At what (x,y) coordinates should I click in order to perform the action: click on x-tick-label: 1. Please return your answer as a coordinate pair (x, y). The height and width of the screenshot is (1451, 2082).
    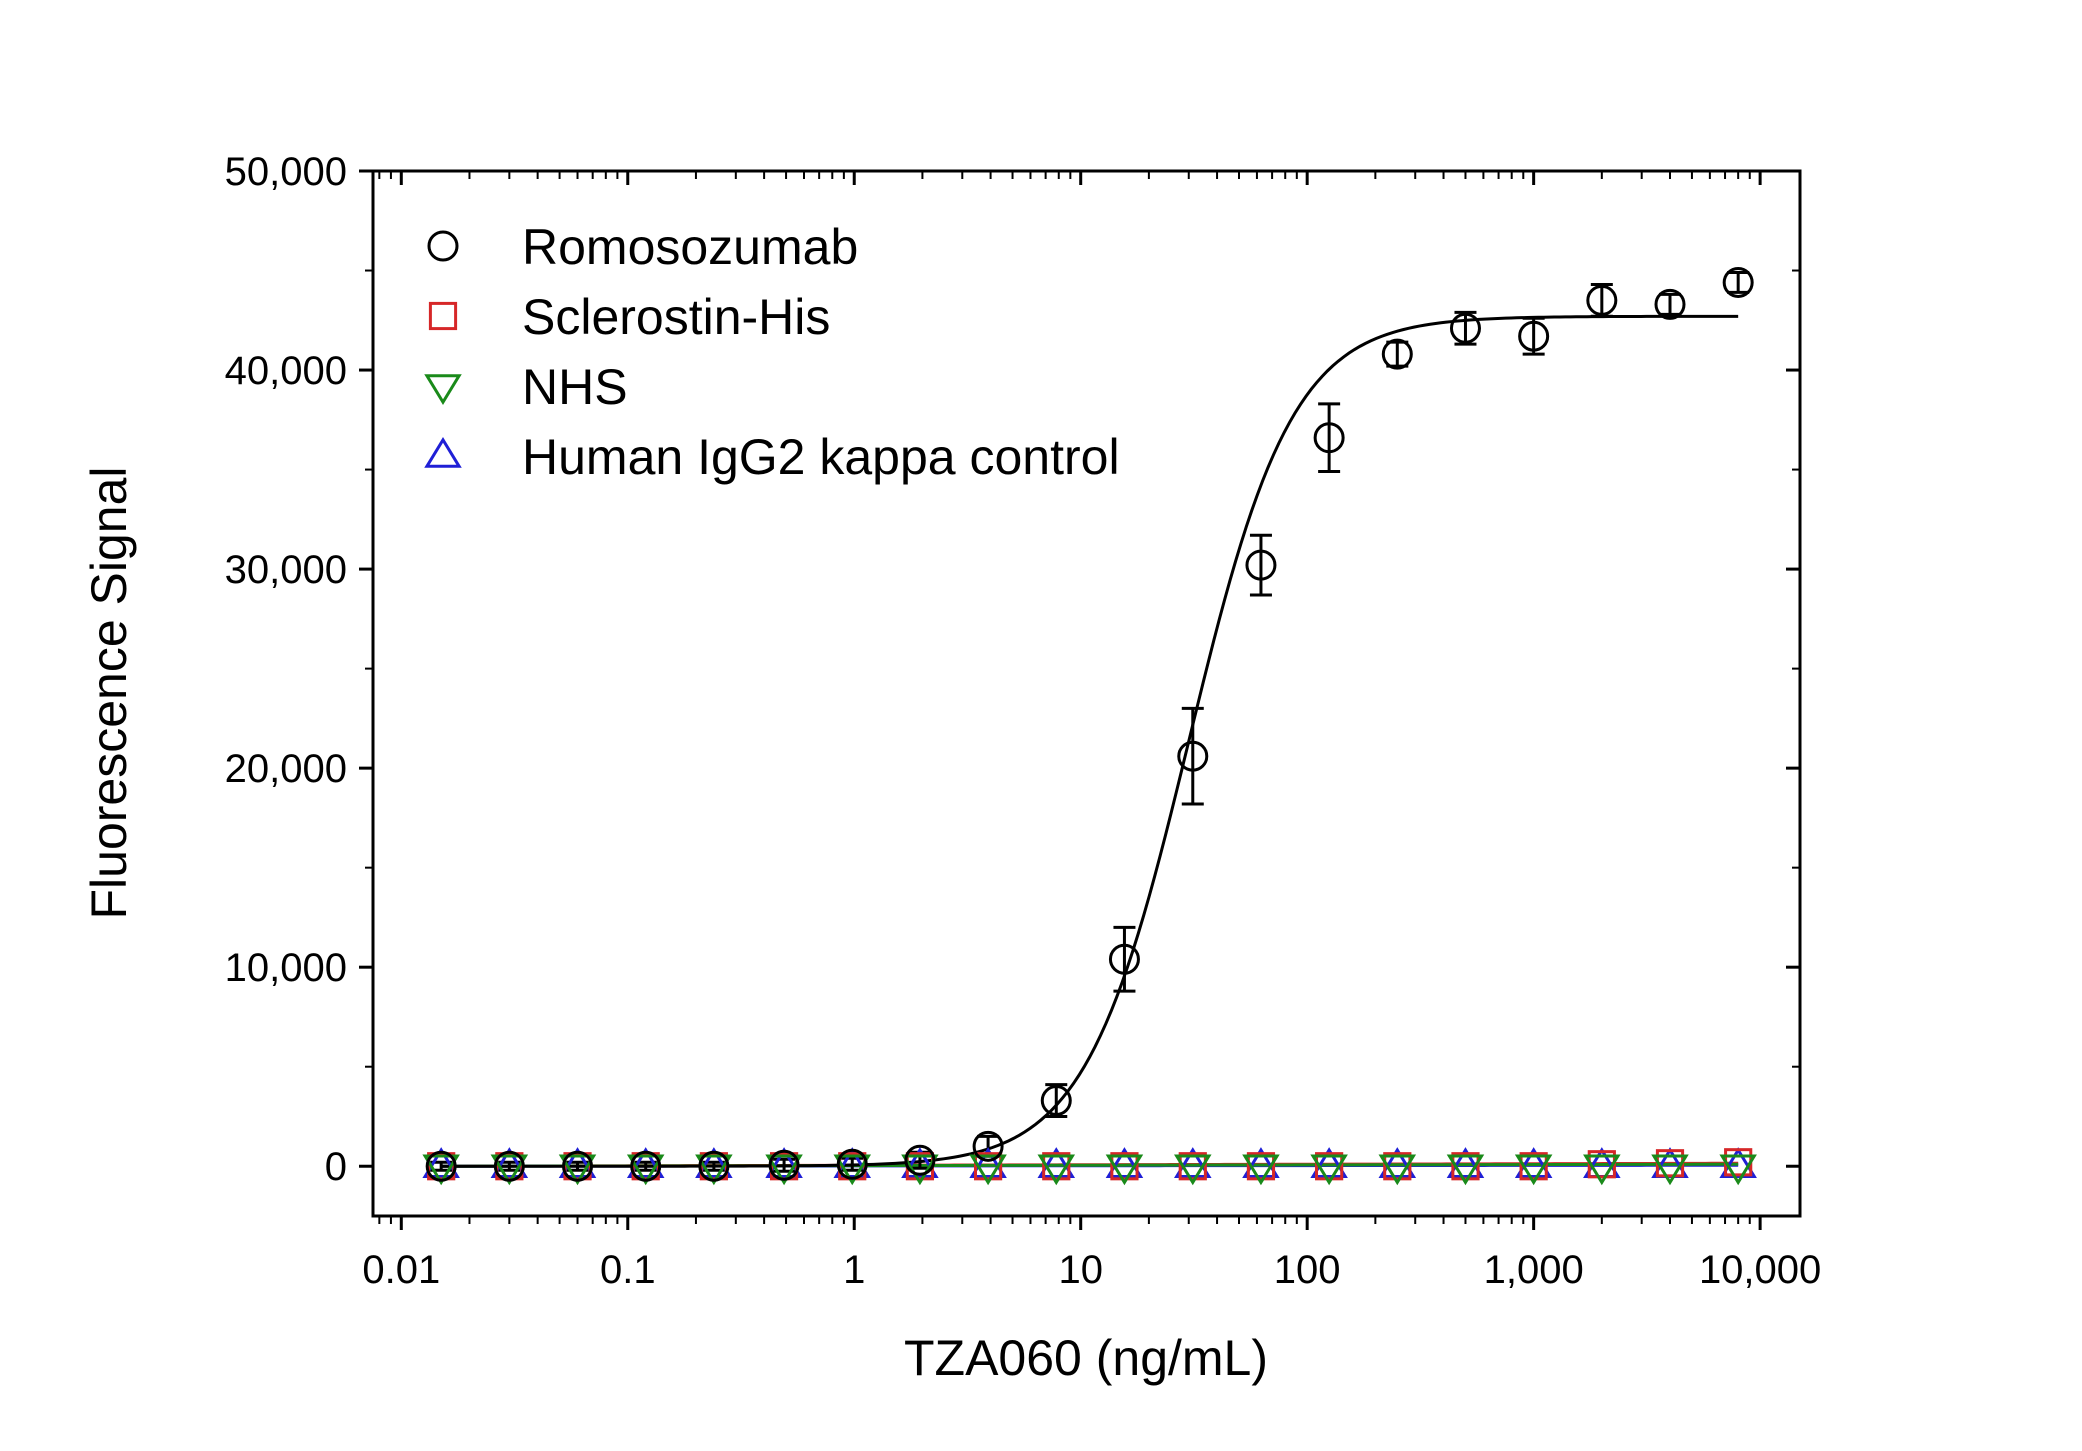
    Looking at the image, I should click on (854, 1270).